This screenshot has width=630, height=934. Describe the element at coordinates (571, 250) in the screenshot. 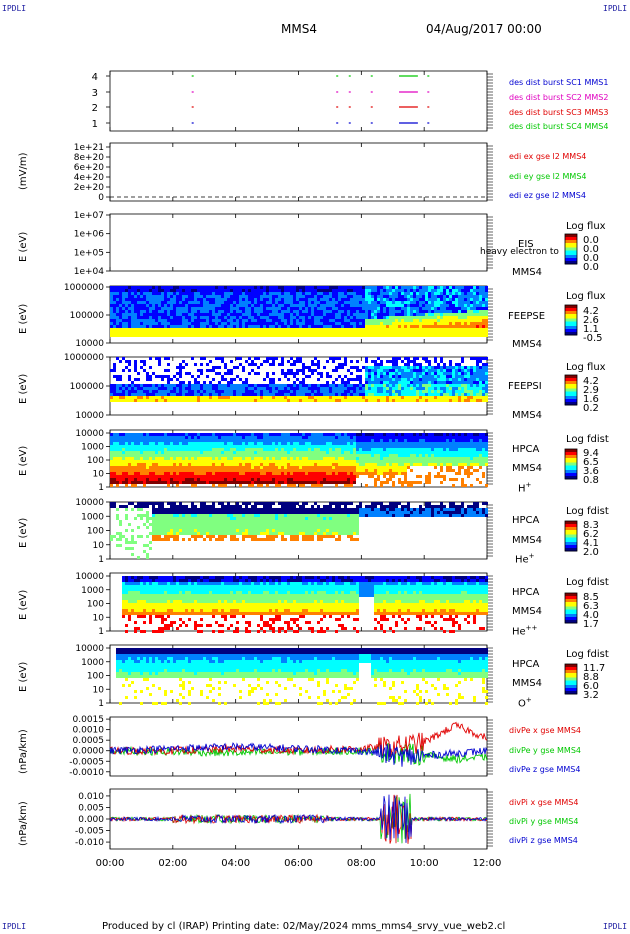

I see `eis-colorbar-step` at that location.